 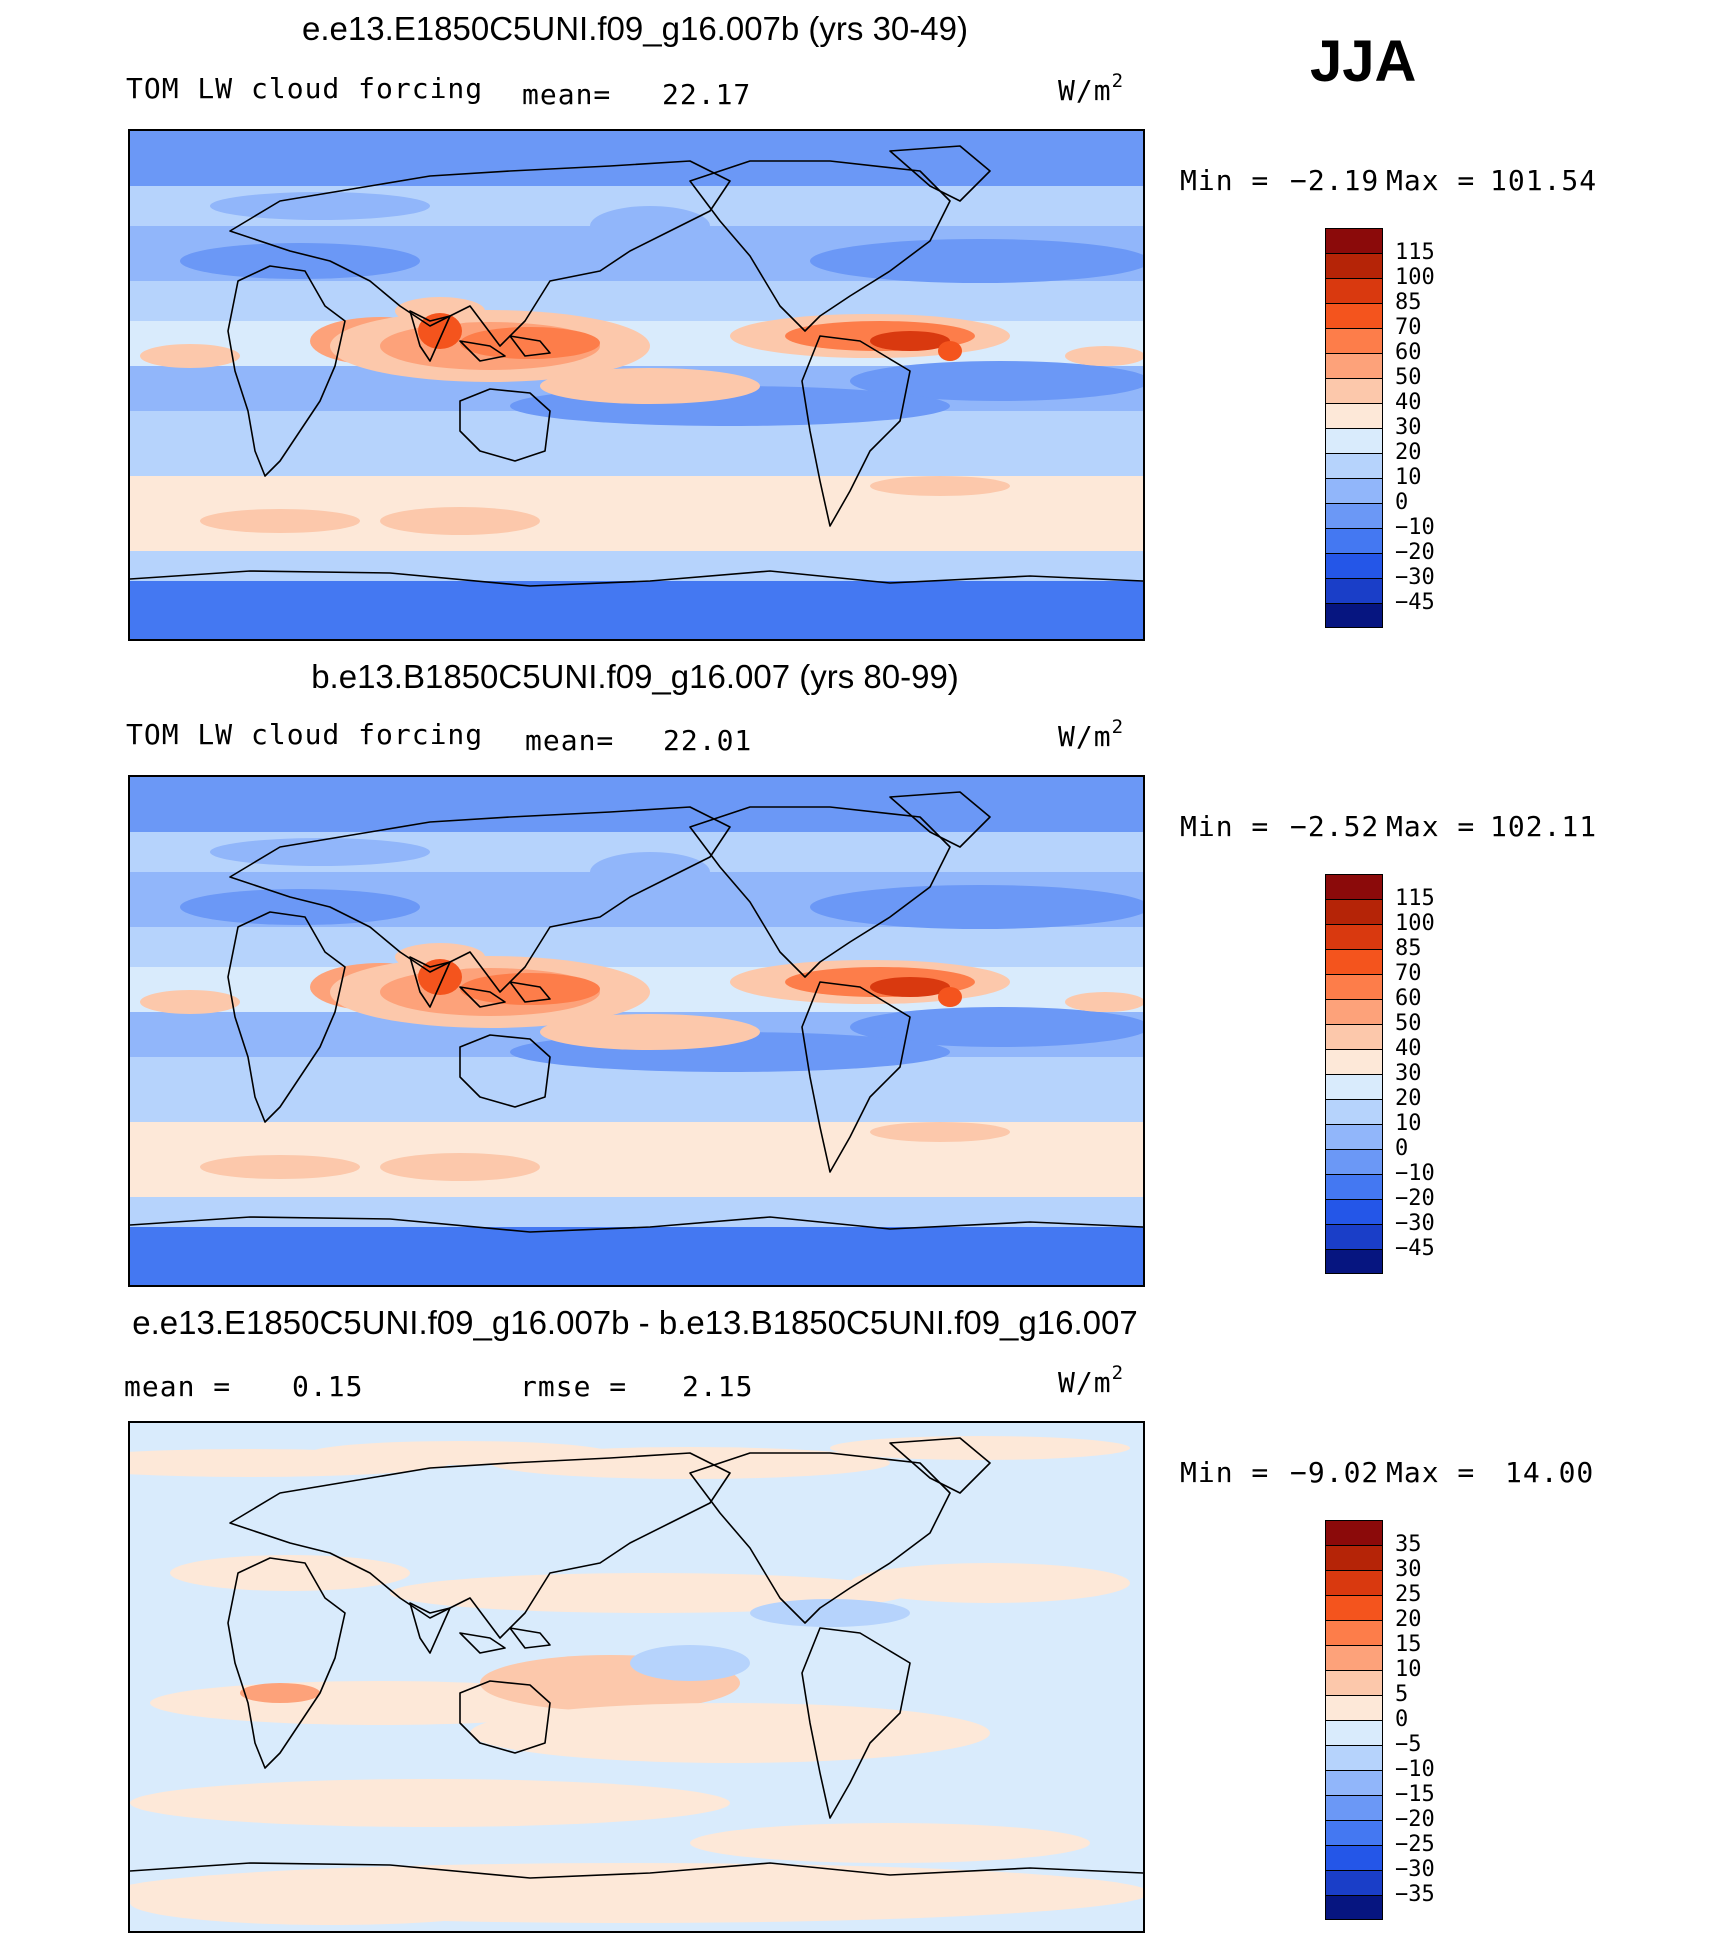 What do you see at coordinates (567, 94) in the screenshot?
I see `panel-1-mean-label: mean=` at bounding box center [567, 94].